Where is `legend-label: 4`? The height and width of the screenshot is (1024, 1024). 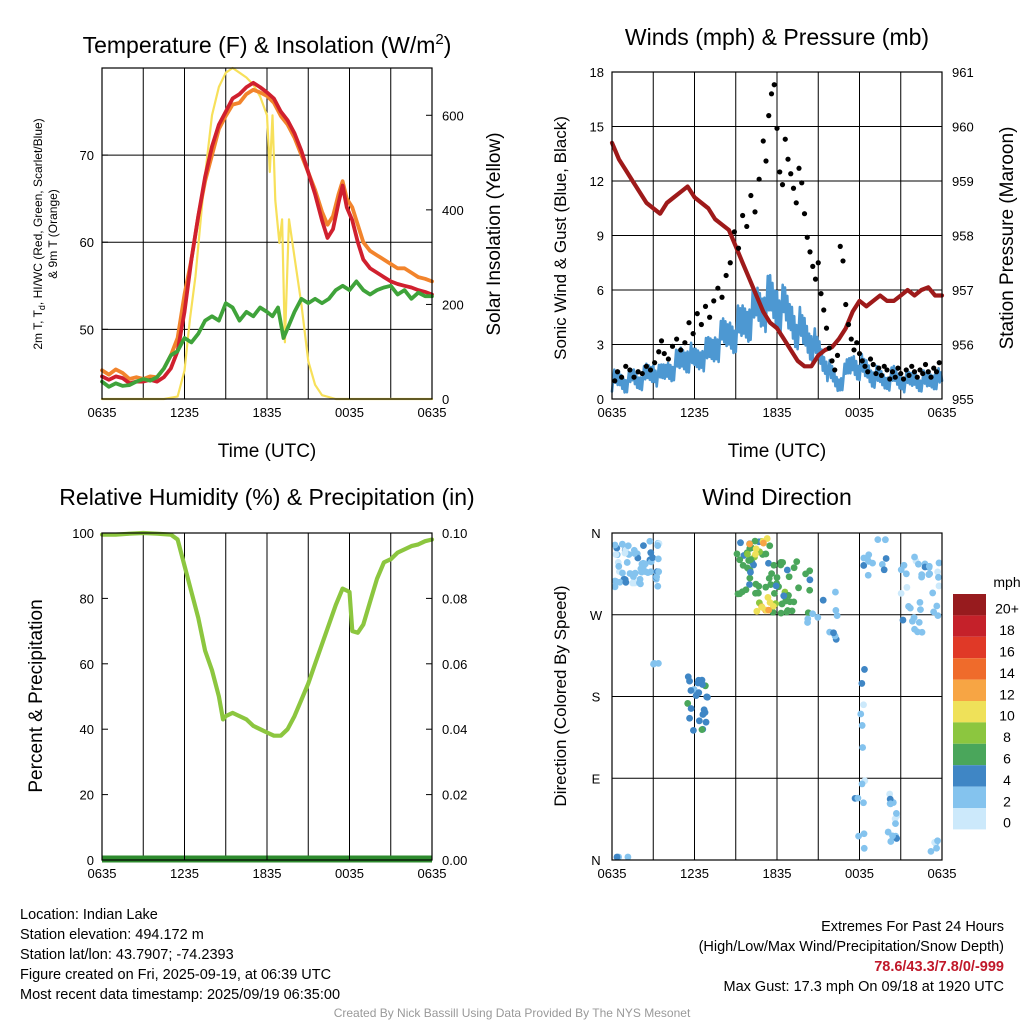
legend-label: 4 is located at coordinates (1007, 780).